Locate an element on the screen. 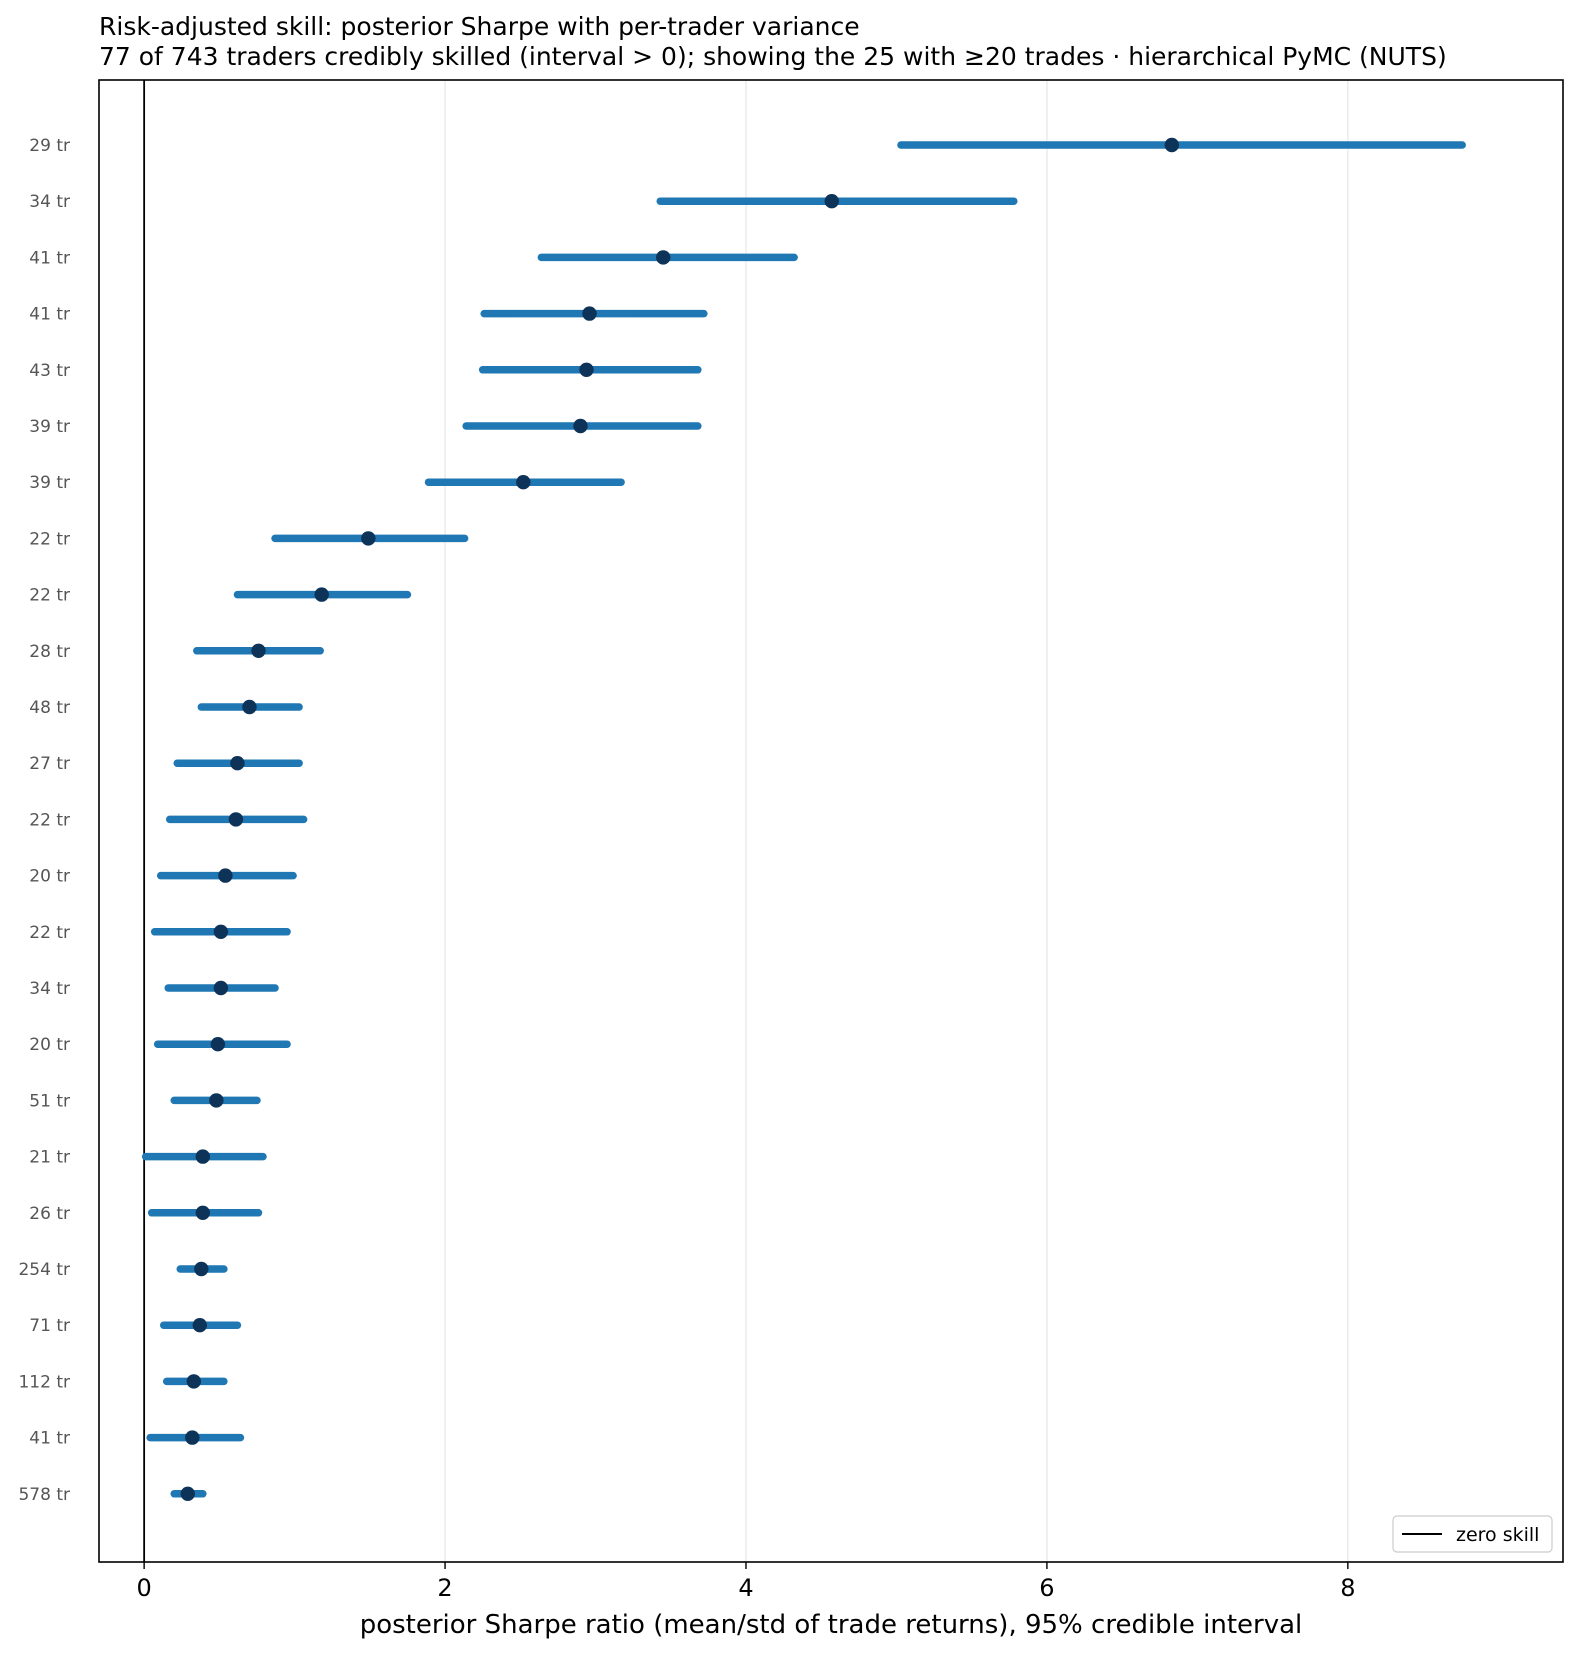 The image size is (1578, 1655). x-tick-label: 6 is located at coordinates (1046, 1588).